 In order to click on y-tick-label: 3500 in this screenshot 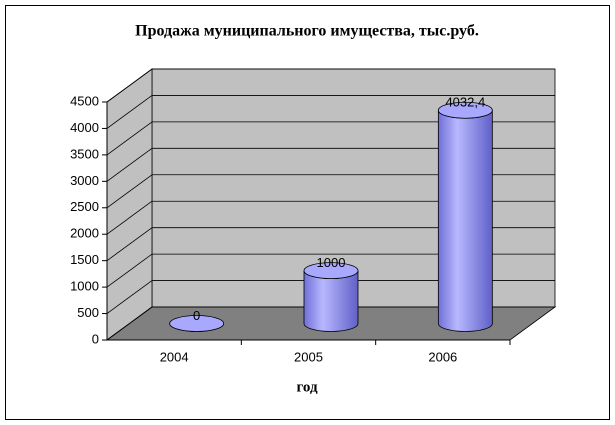, I will do `click(84, 153)`.